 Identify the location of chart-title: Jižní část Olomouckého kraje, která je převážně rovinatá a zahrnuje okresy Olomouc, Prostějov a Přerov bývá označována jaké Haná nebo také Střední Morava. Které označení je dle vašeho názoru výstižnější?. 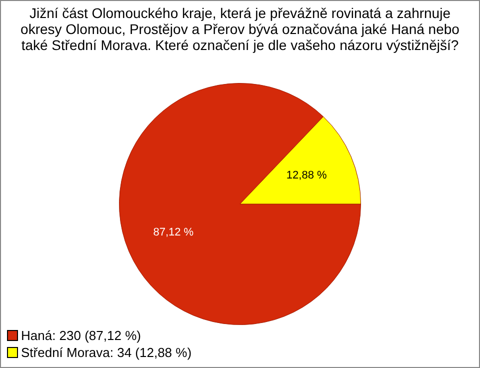
(240, 29).